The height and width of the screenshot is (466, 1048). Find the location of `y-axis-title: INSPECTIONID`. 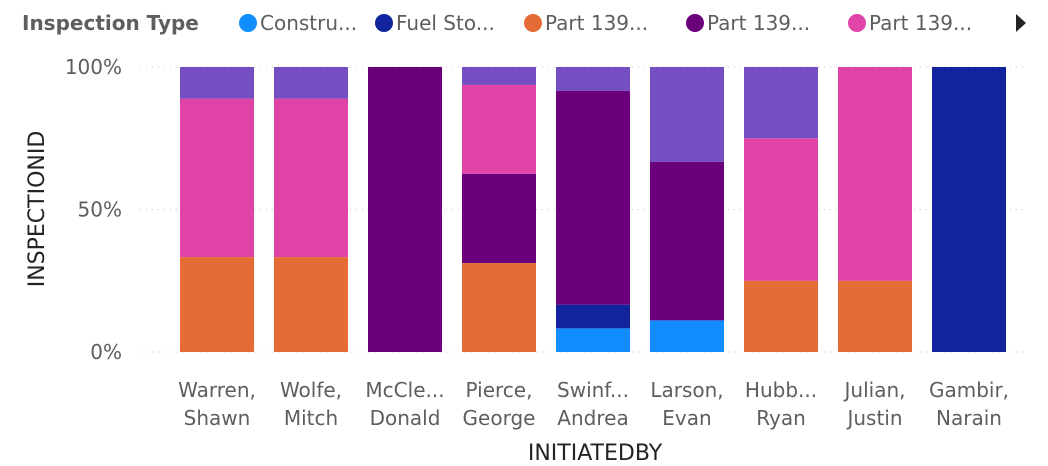

y-axis-title: INSPECTIONID is located at coordinates (37, 209).